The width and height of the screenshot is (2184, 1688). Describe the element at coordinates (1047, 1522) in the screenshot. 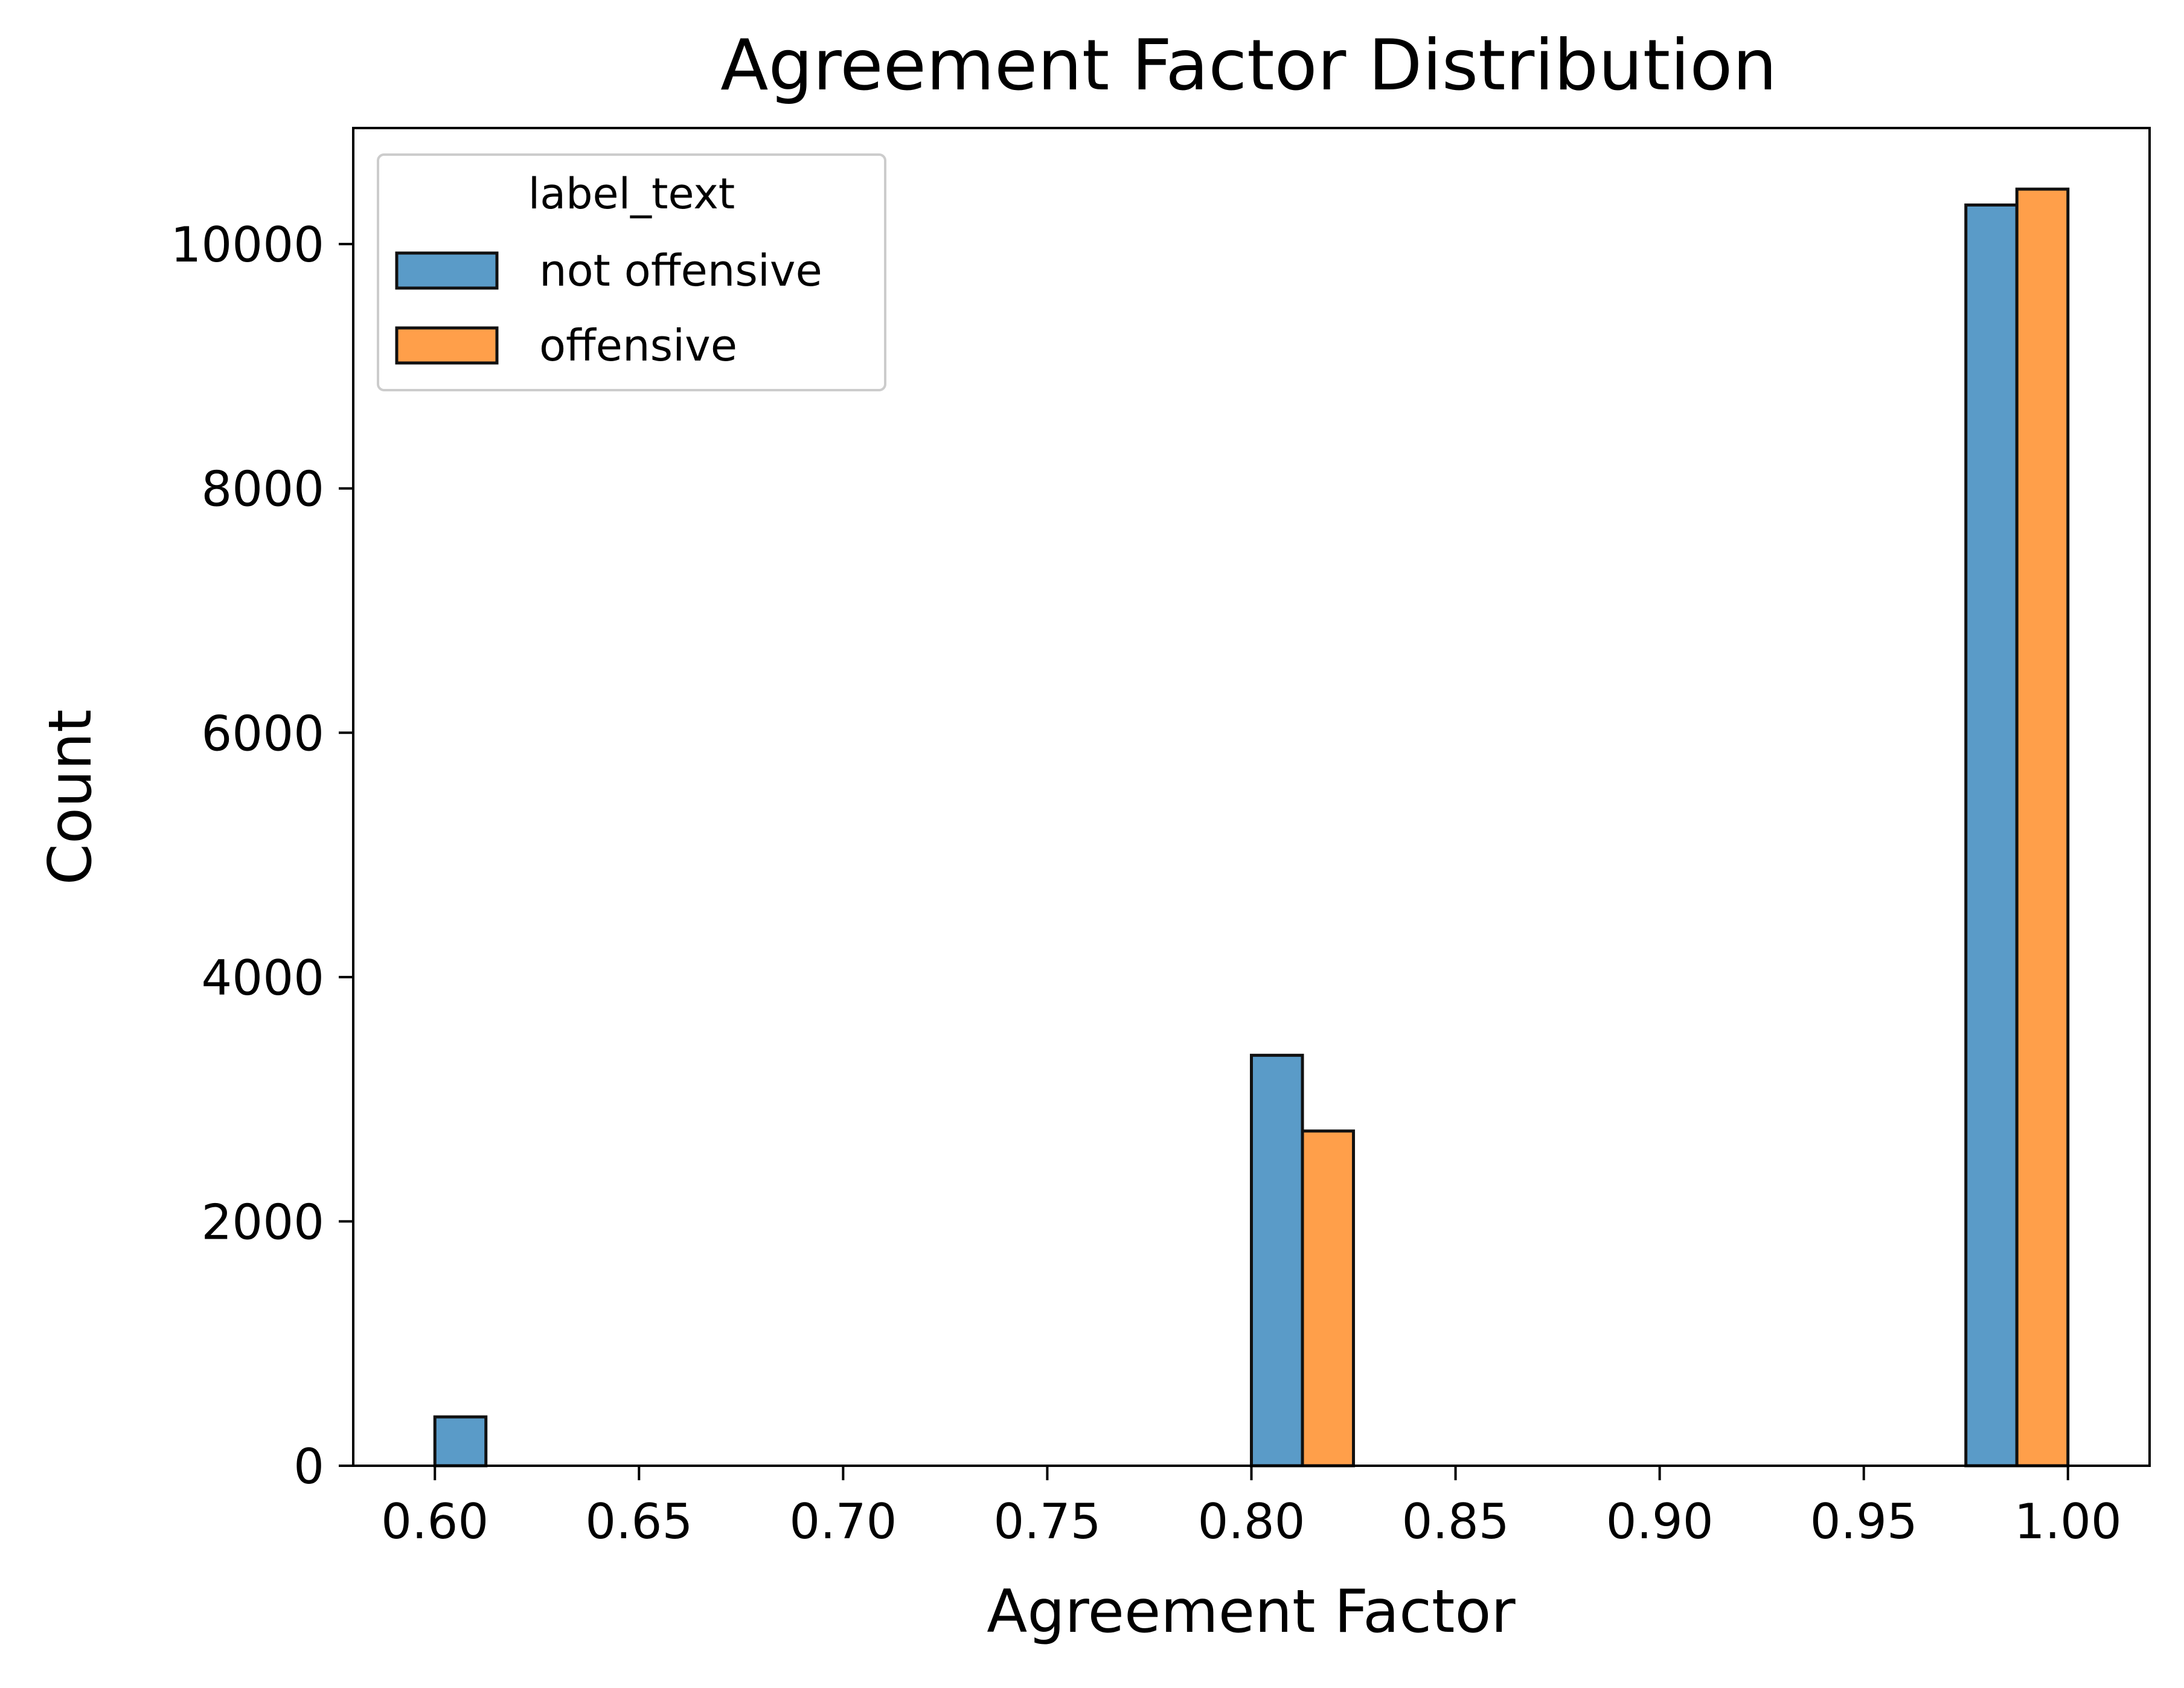

I see `x-tick-label: 0.75` at that location.